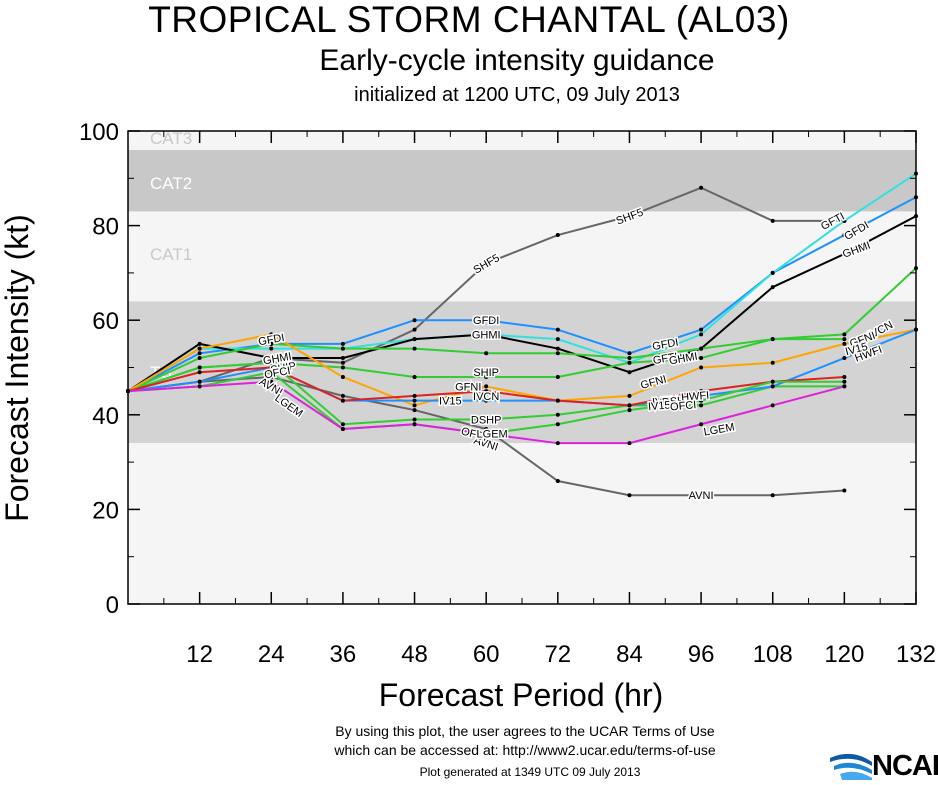 The image size is (938, 785). Describe the element at coordinates (517, 60) in the screenshot. I see `chart-subtitle: Early-cycle intensity guidance` at that location.